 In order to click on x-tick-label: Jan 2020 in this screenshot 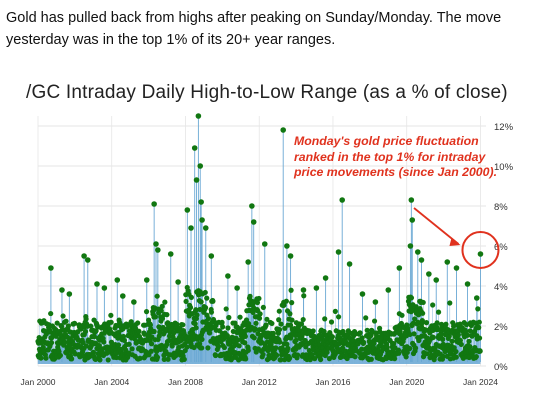, I will do `click(406, 382)`.